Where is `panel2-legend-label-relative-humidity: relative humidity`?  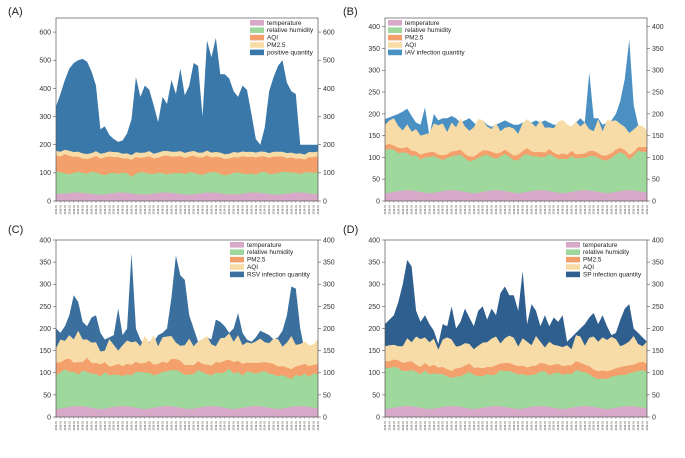 panel2-legend-label-relative-humidity: relative humidity is located at coordinates (428, 30).